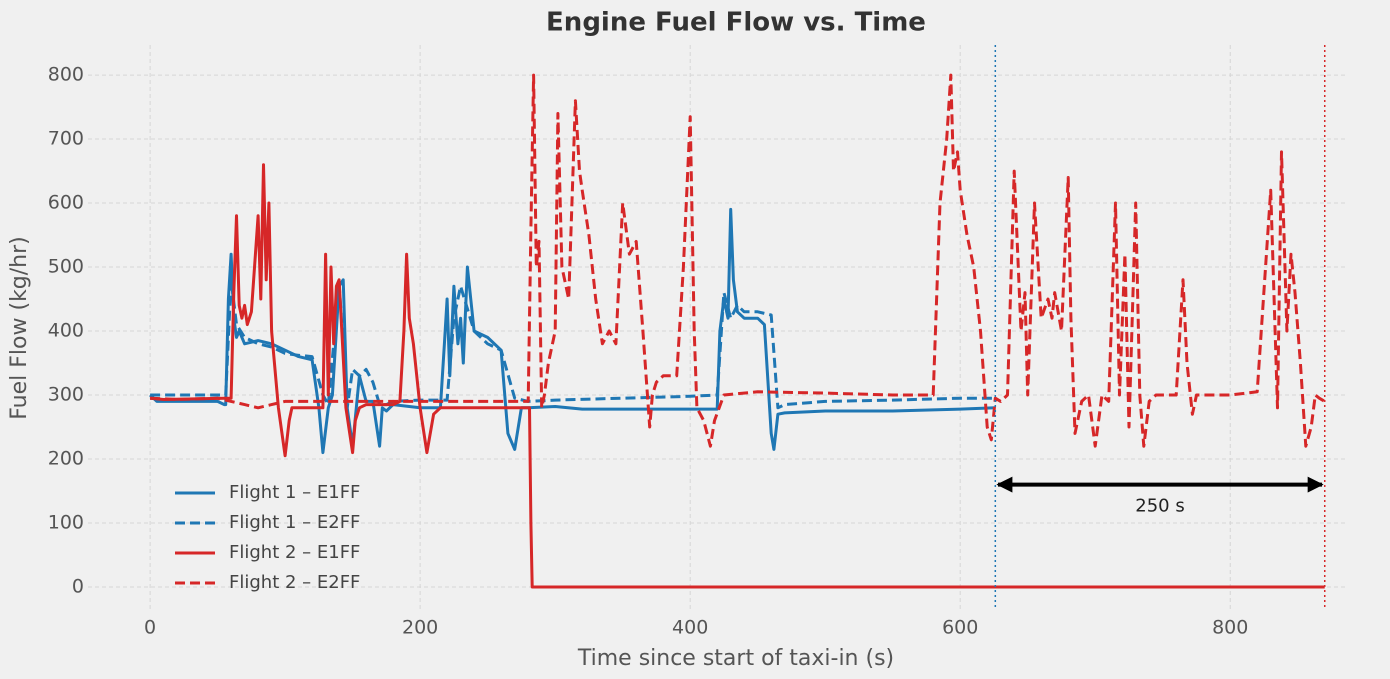  Describe the element at coordinates (66, 75) in the screenshot. I see `y-tick-label: 800` at that location.